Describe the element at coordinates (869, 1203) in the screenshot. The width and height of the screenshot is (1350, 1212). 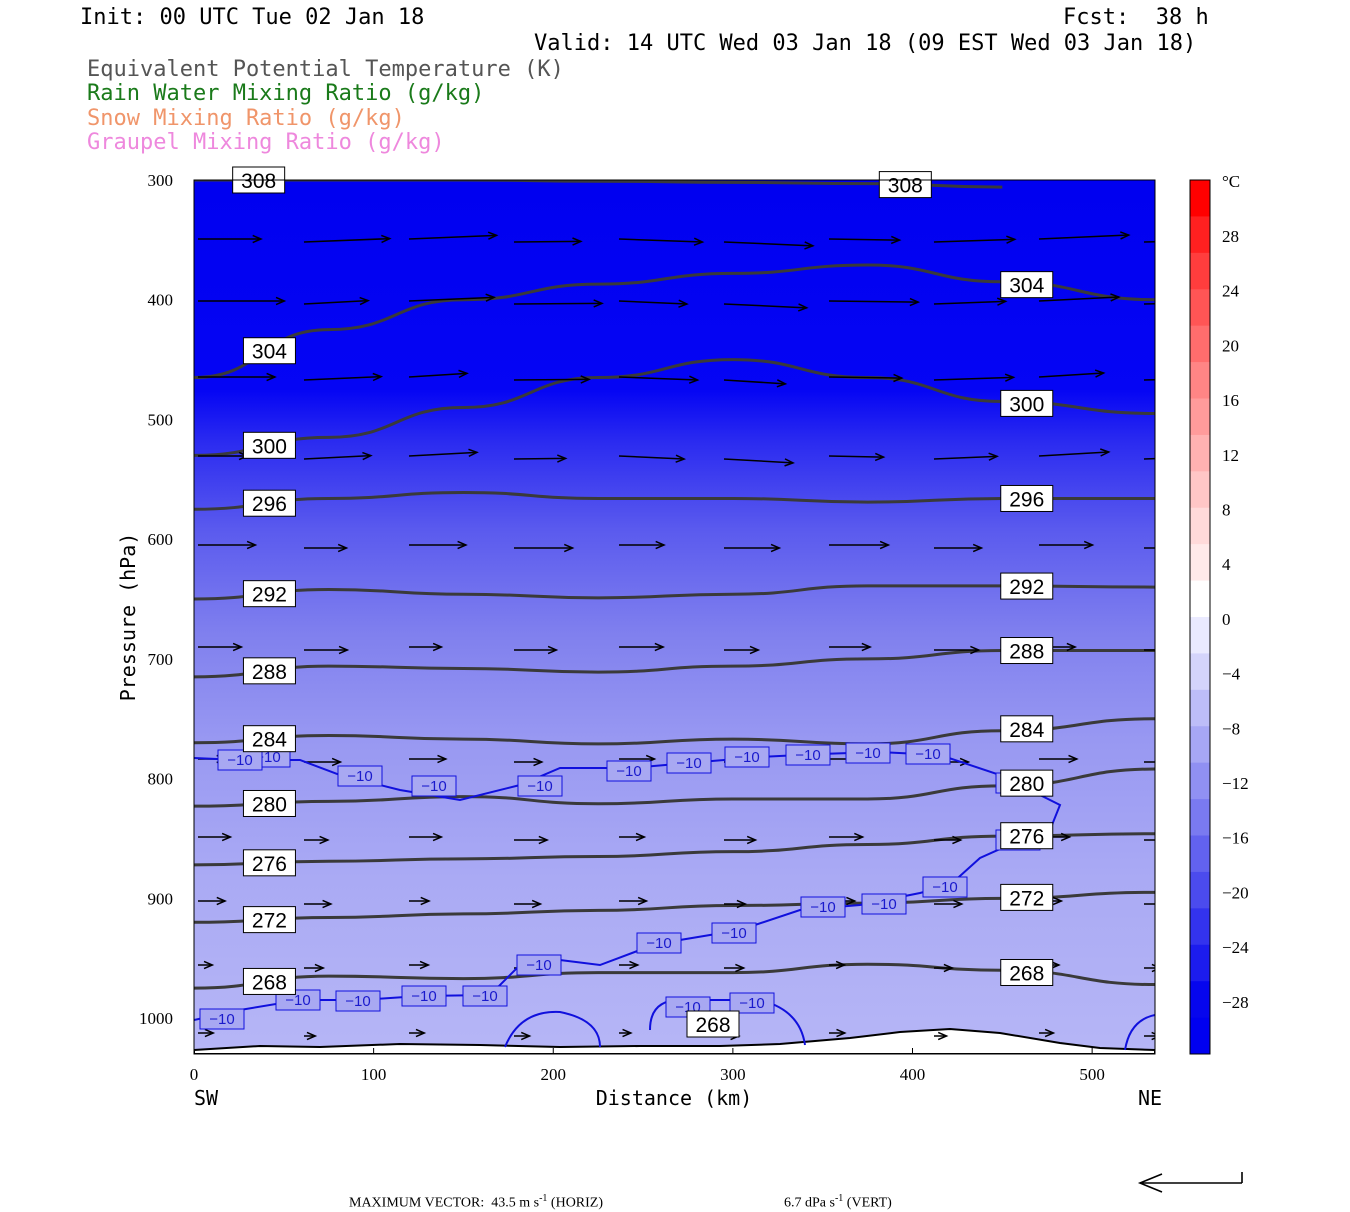
I see `vert-tag: (VERT)` at that location.